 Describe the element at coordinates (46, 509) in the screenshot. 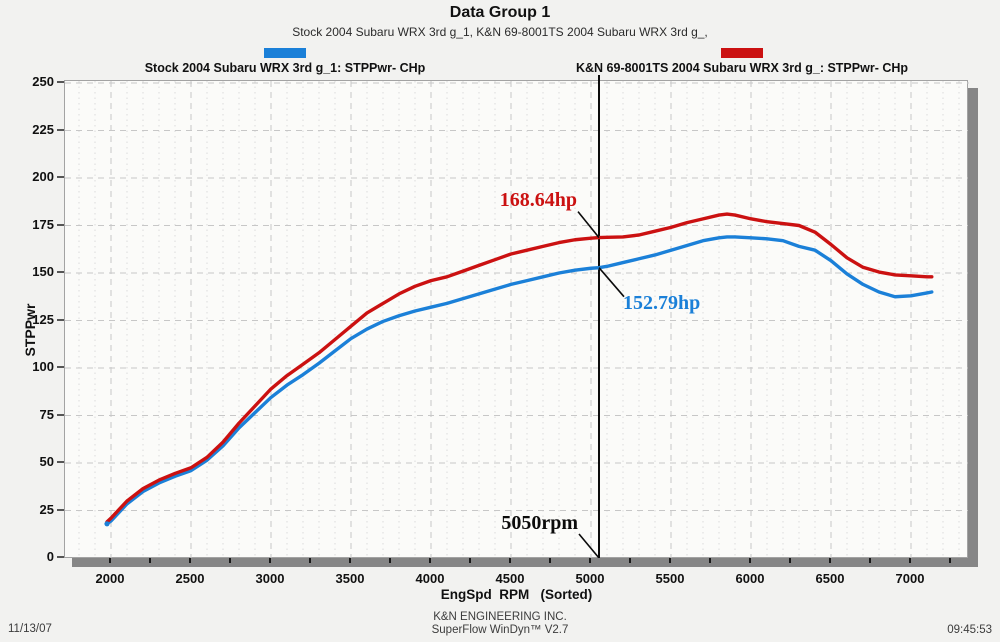

I see `y-tick-label: 25` at that location.